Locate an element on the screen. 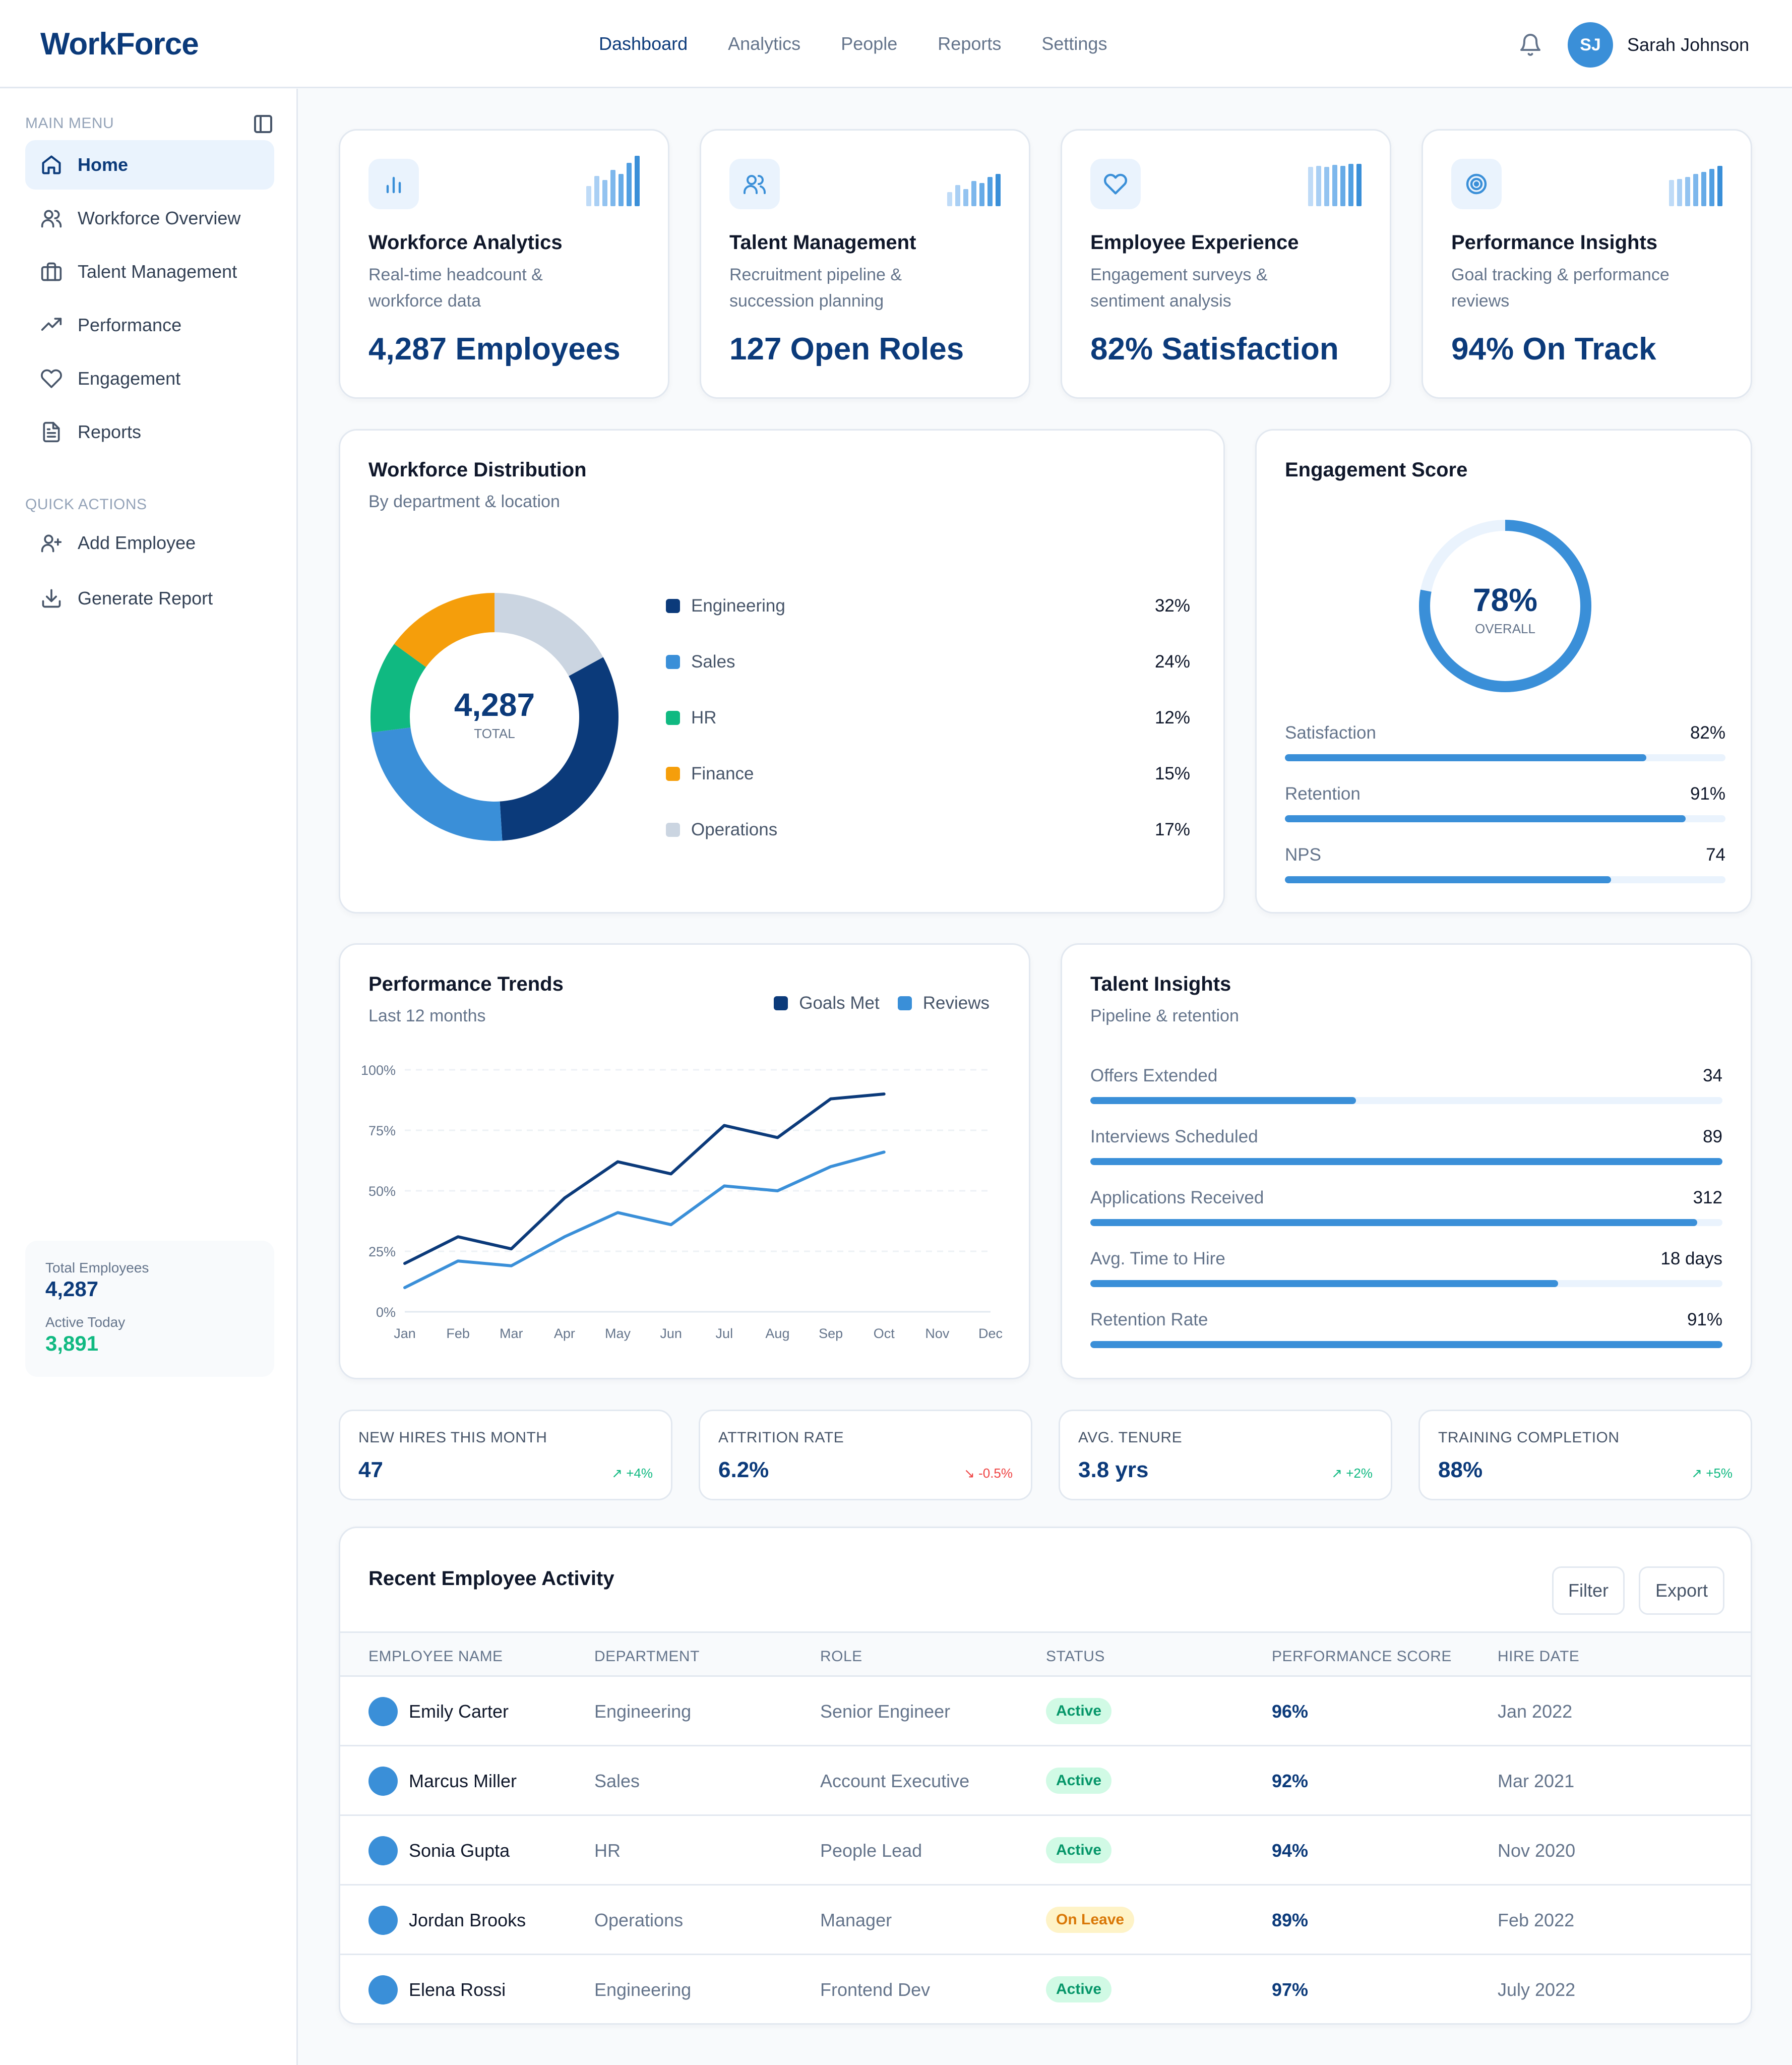  trends-legend: Goals Met Reviews is located at coordinates (882, 1003).